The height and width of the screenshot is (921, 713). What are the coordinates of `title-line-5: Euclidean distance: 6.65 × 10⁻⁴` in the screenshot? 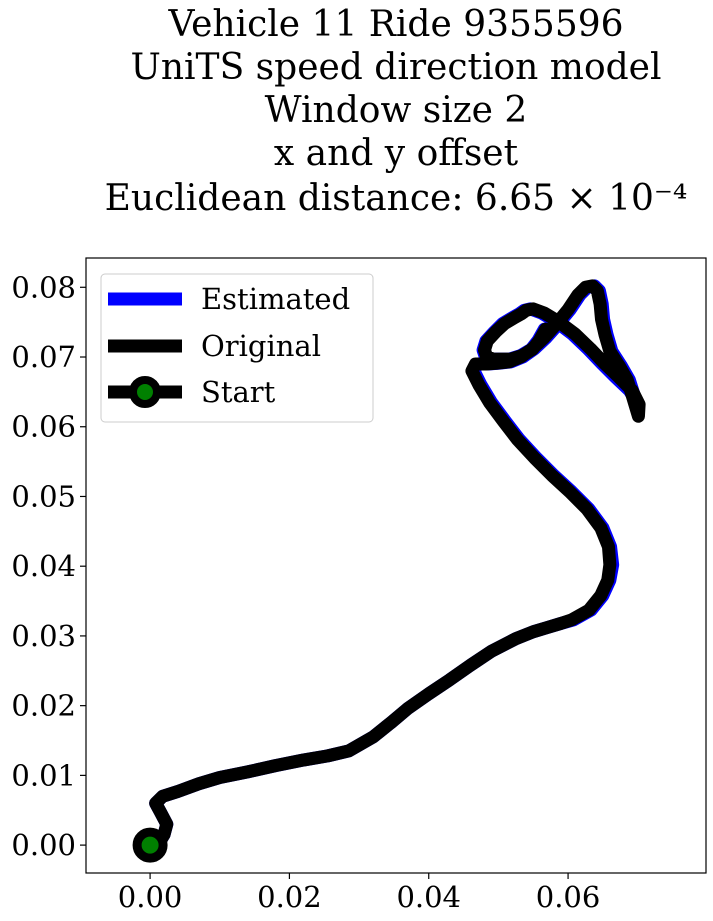 It's located at (396, 198).